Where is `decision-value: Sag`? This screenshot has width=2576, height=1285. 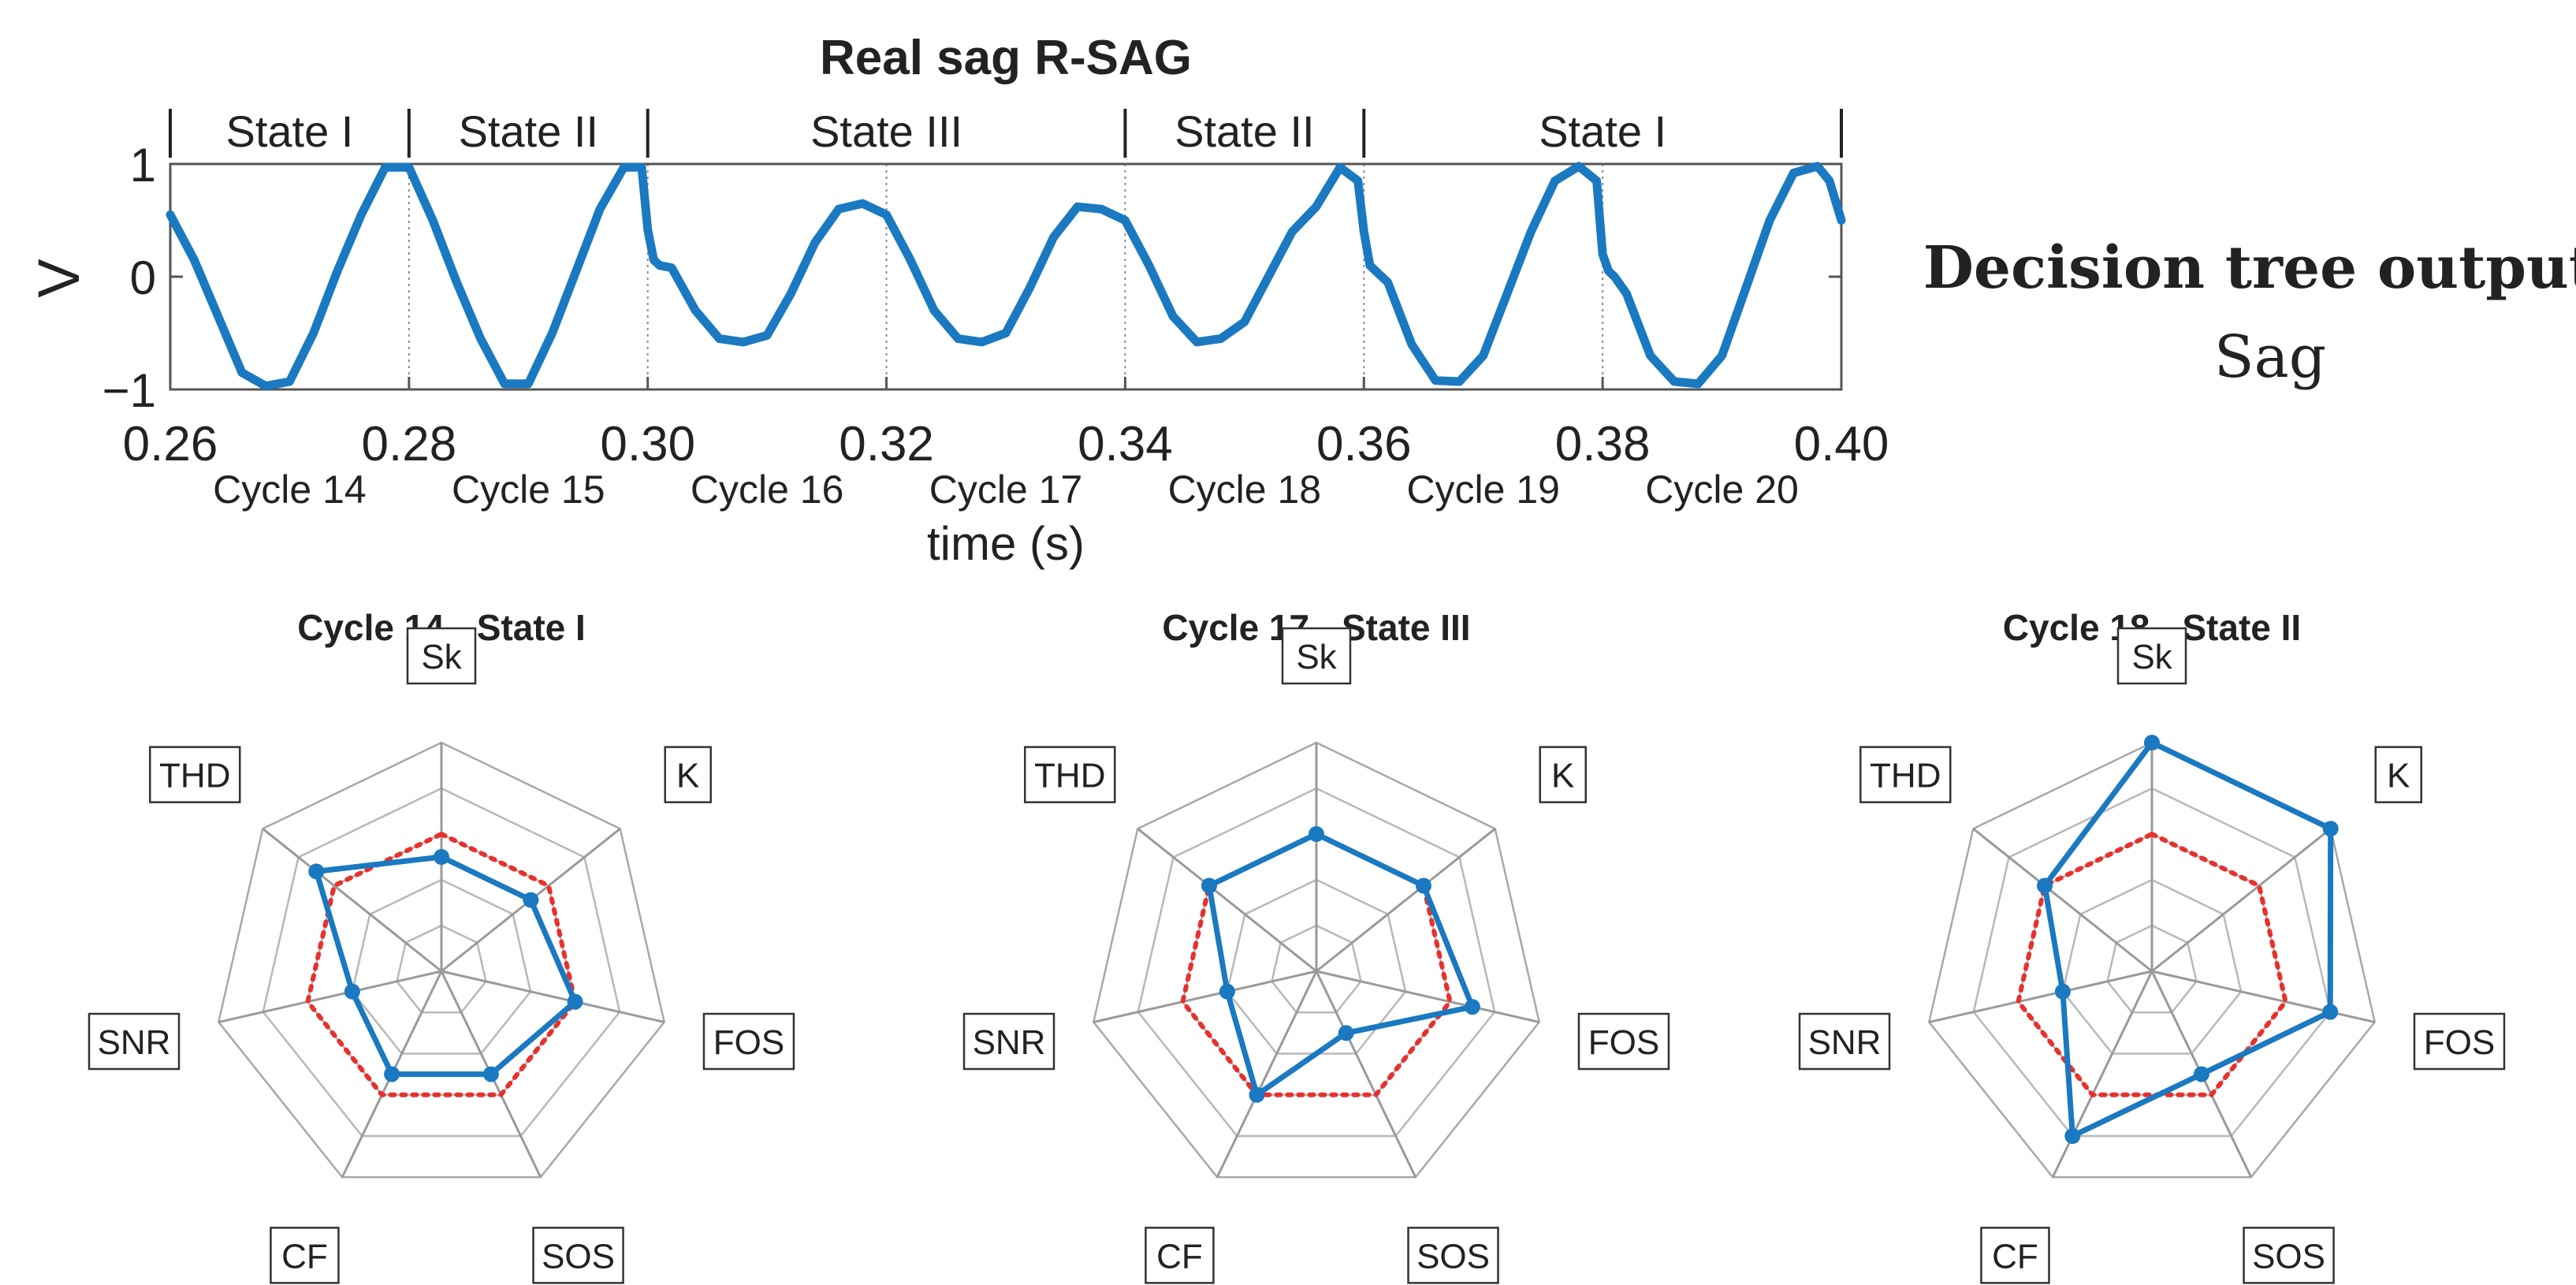 decision-value: Sag is located at coordinates (2270, 357).